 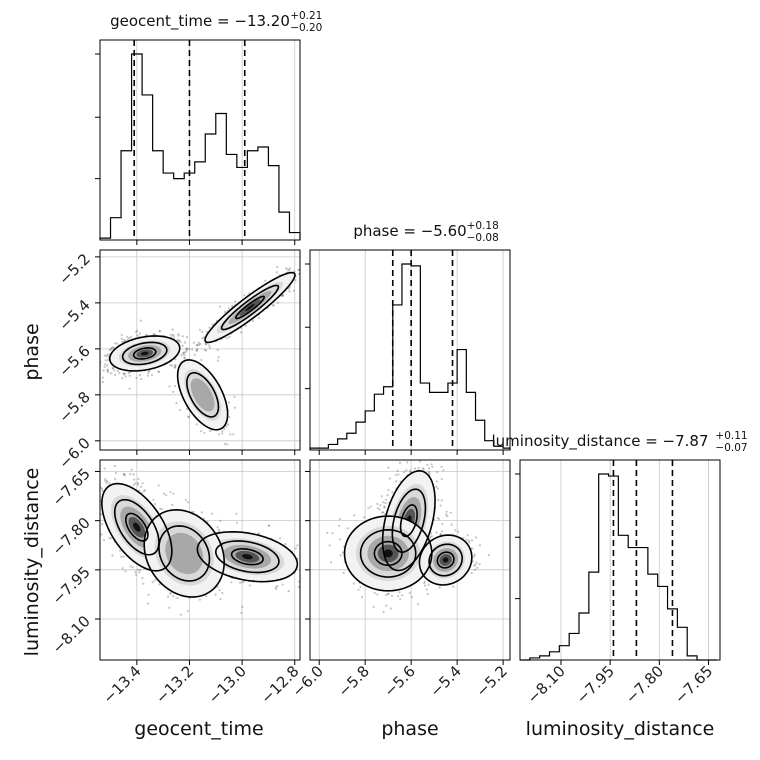 What do you see at coordinates (620, 560) in the screenshot?
I see `hist-luminosity-distance-background` at bounding box center [620, 560].